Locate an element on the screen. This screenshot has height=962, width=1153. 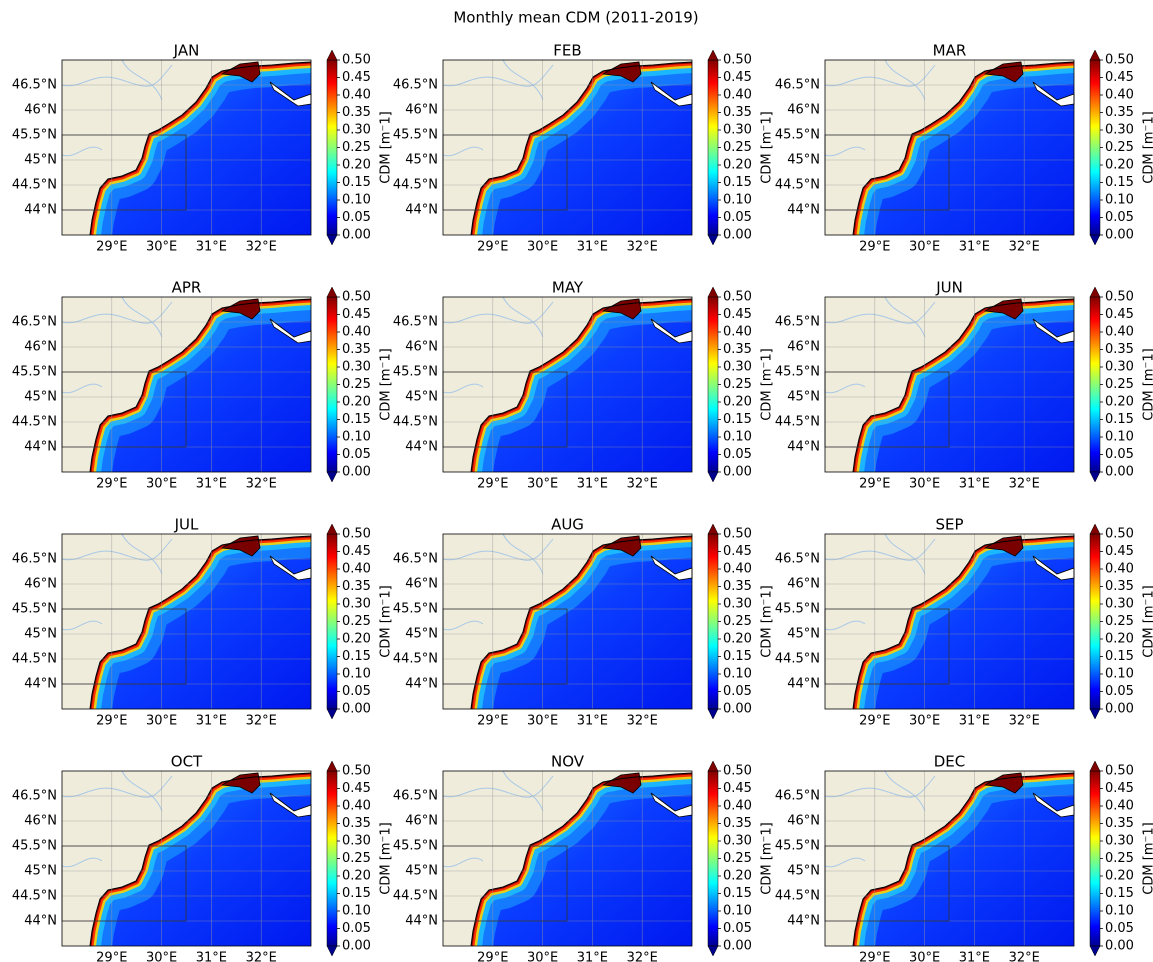
panel-title: JUN is located at coordinates (949, 288).